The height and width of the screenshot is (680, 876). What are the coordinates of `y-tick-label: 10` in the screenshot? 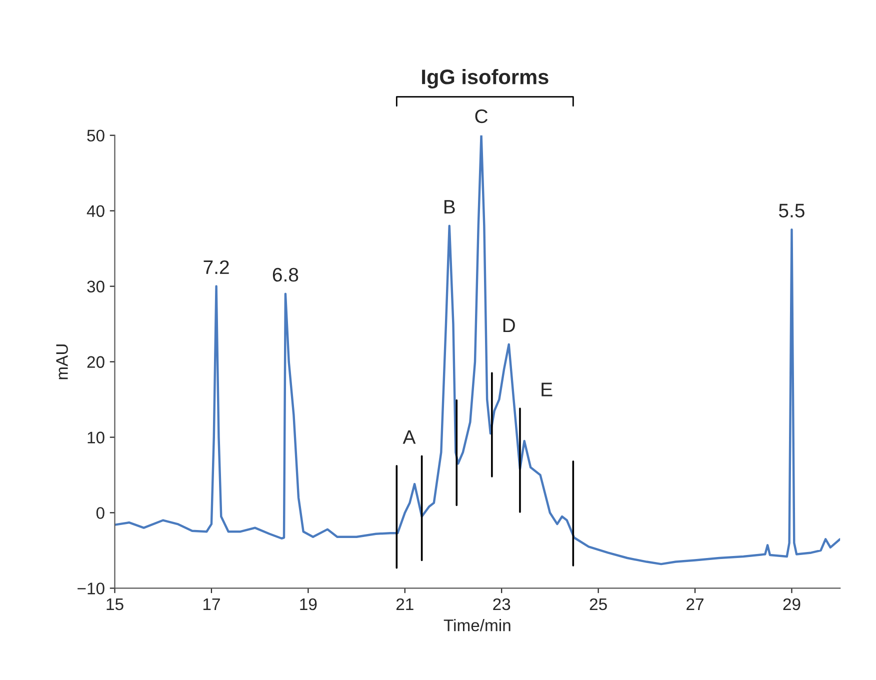 It's located at (96, 438).